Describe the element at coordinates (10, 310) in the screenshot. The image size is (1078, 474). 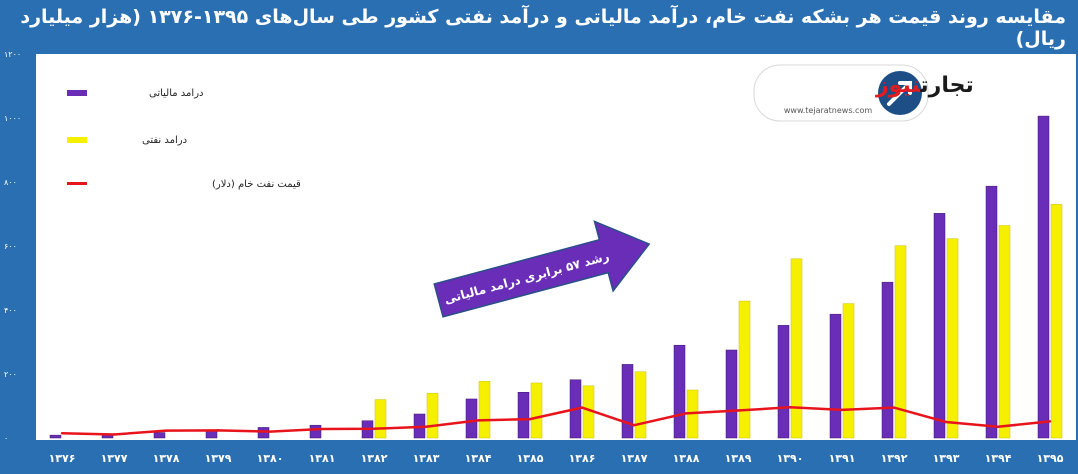
I see `y-tick-label: ۴۰۰` at that location.